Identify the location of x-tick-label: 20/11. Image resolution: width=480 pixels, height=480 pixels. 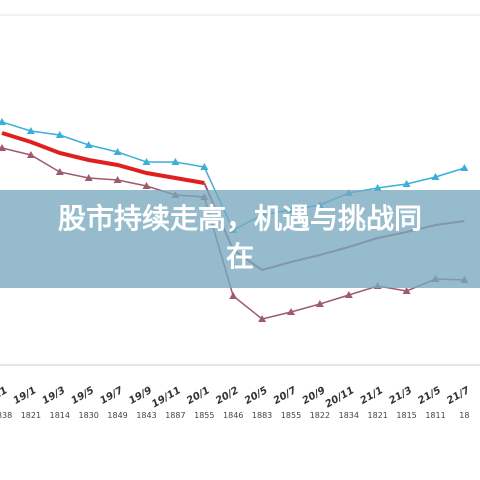
(340, 397).